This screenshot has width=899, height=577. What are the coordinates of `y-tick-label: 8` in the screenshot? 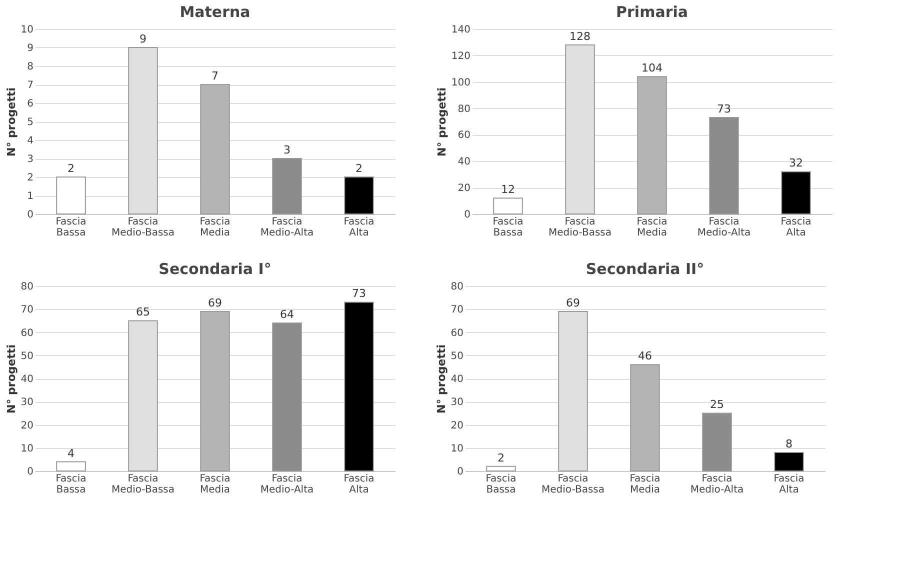 It's located at (30, 67).